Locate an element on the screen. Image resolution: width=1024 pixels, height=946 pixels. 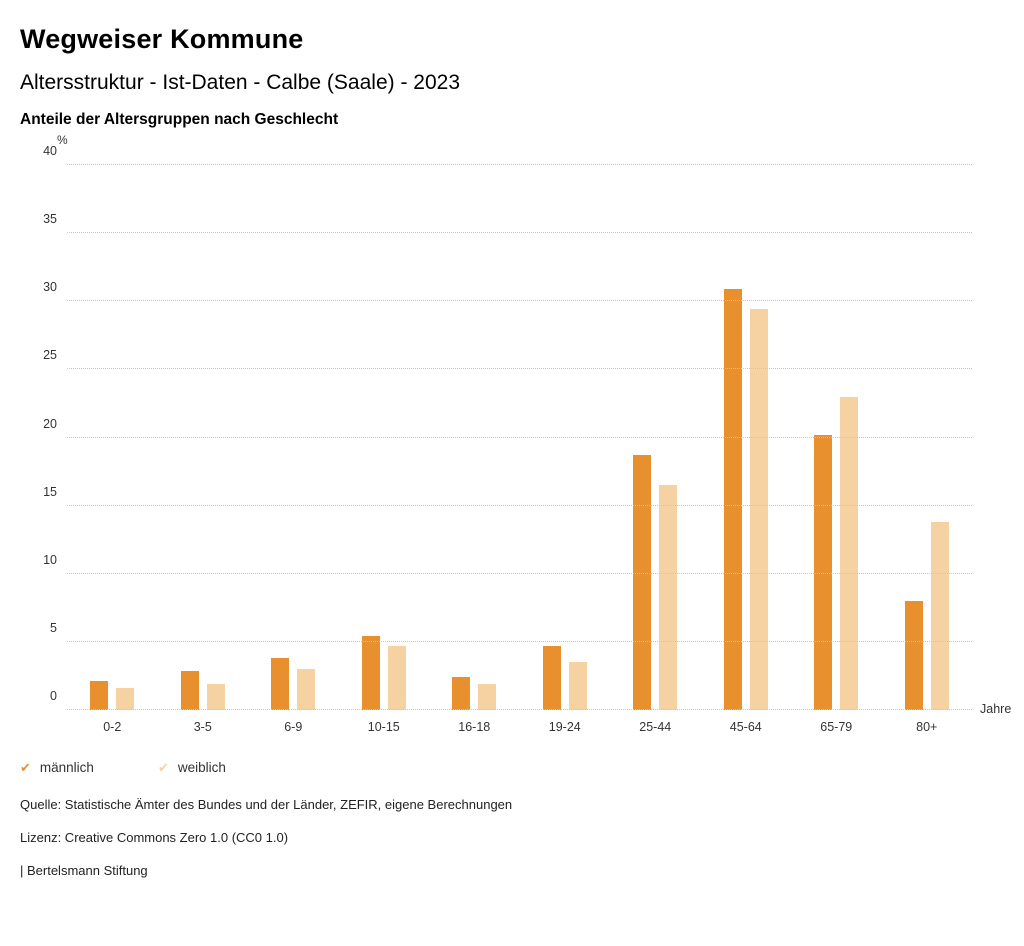
bar-weiblich-80+ is located at coordinates (939, 615).